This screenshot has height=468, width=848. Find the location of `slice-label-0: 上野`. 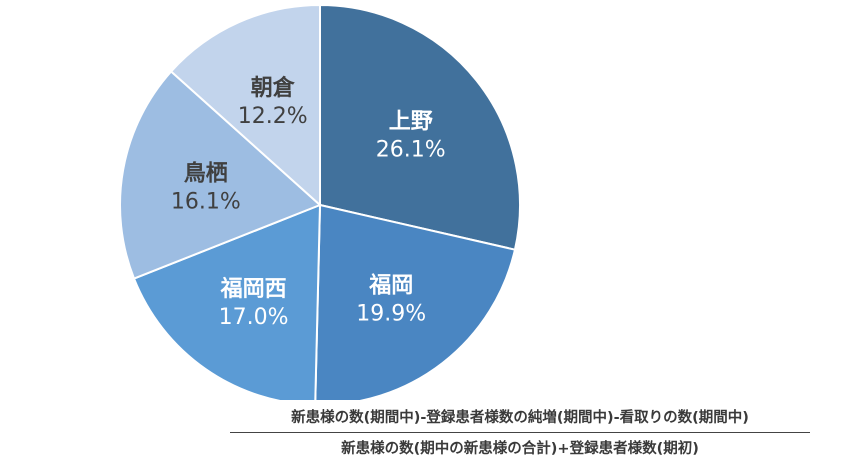

slice-label-0: 上野 is located at coordinates (411, 122).